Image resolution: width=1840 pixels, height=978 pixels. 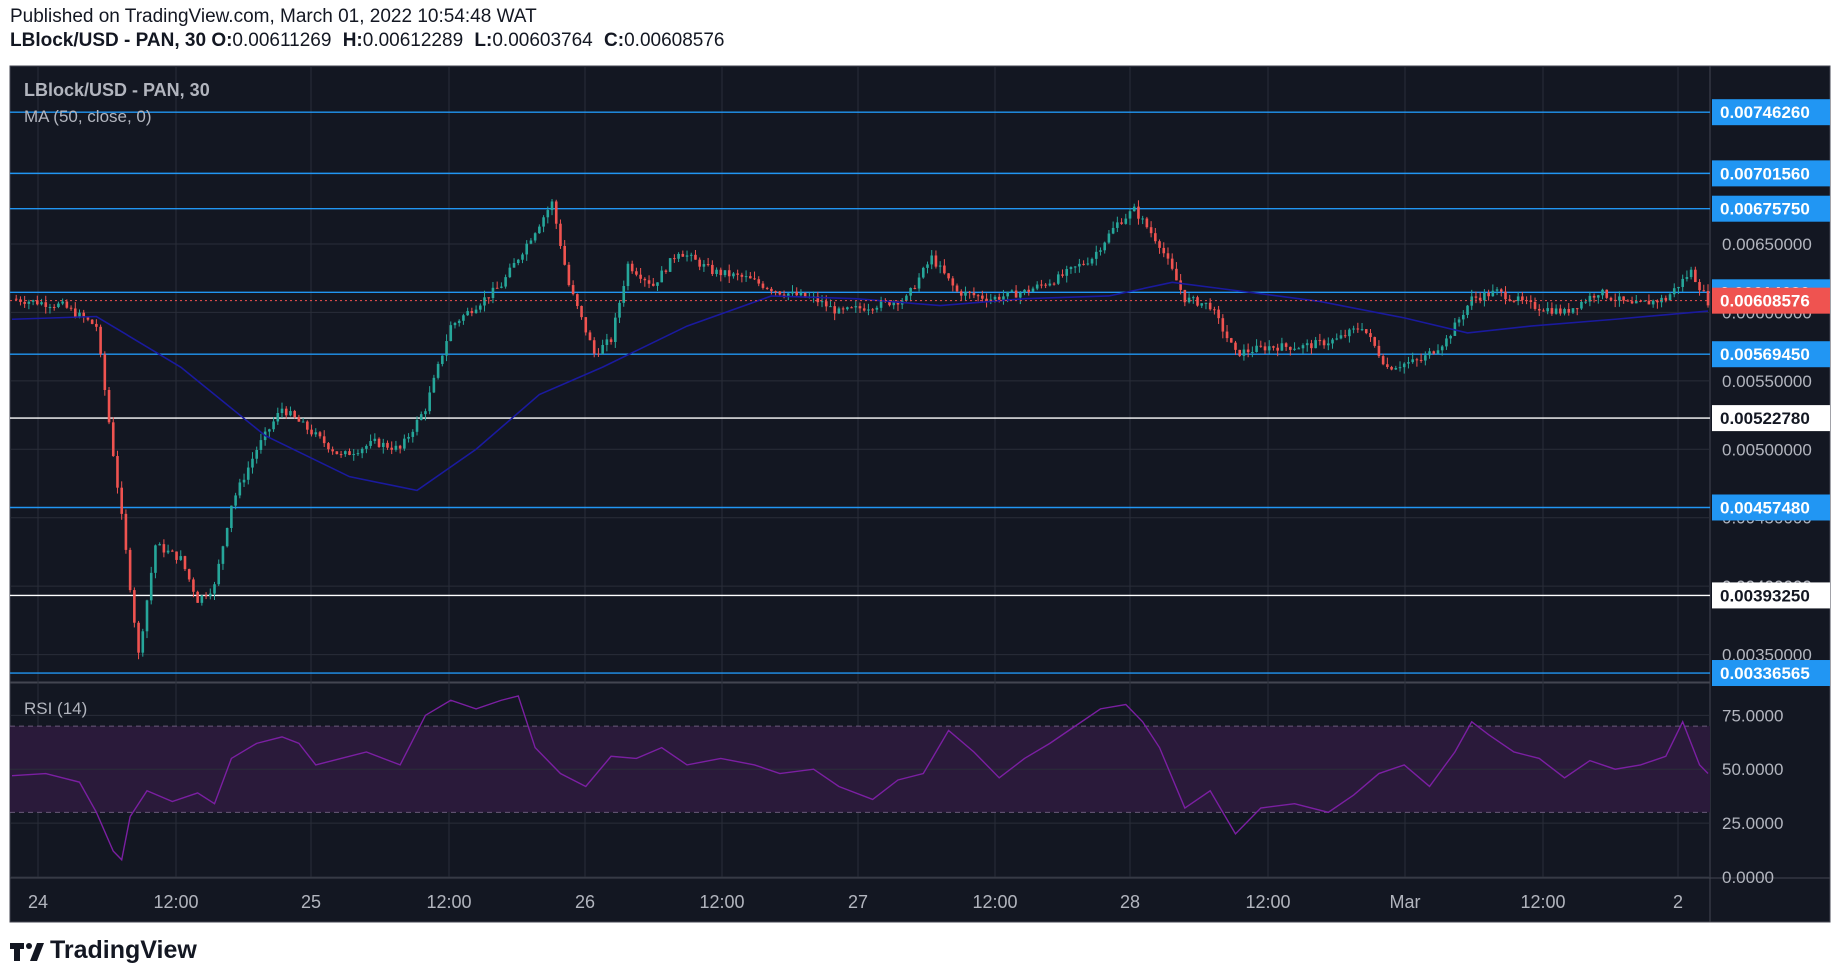 I want to click on level-price-tag, so click(x=1771, y=112).